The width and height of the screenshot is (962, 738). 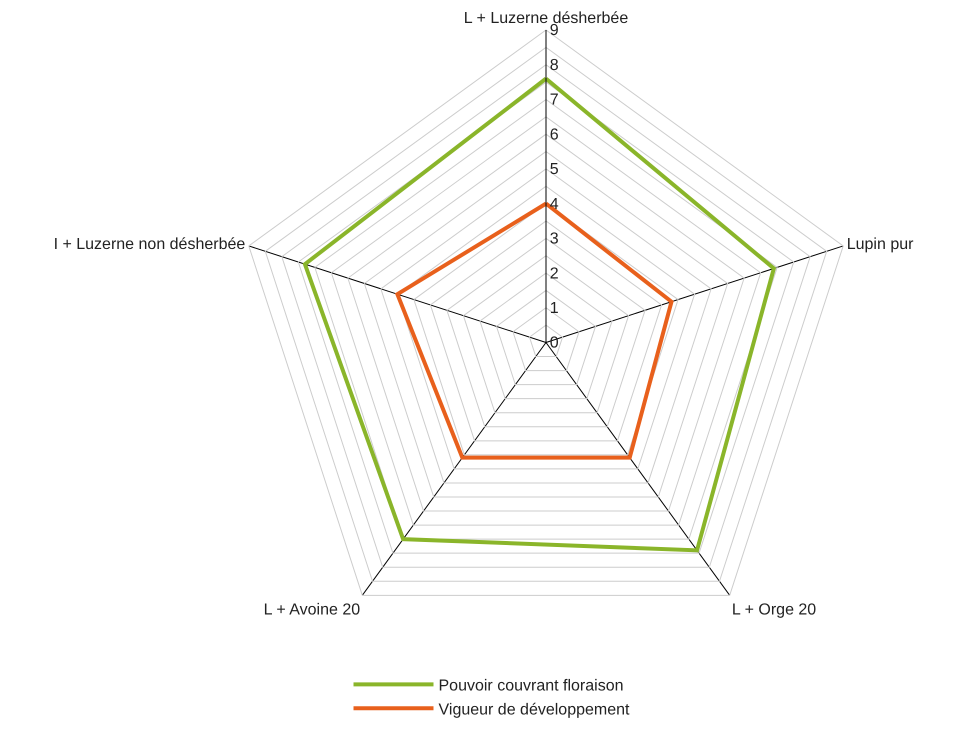 What do you see at coordinates (312, 610) in the screenshot?
I see `spoke-label: L + Avoine 20` at bounding box center [312, 610].